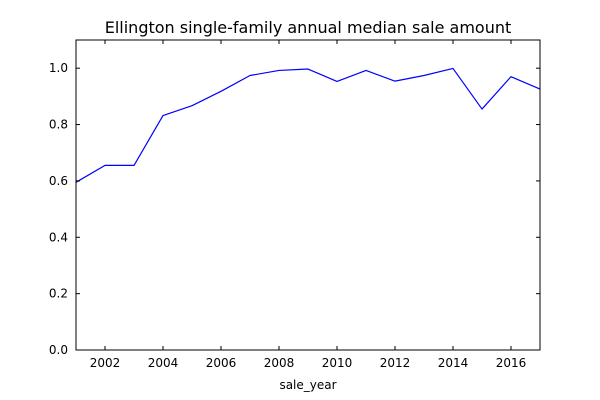 This screenshot has height=400, width=600. Describe the element at coordinates (366, 70) in the screenshot. I see `data-point-2011` at that location.